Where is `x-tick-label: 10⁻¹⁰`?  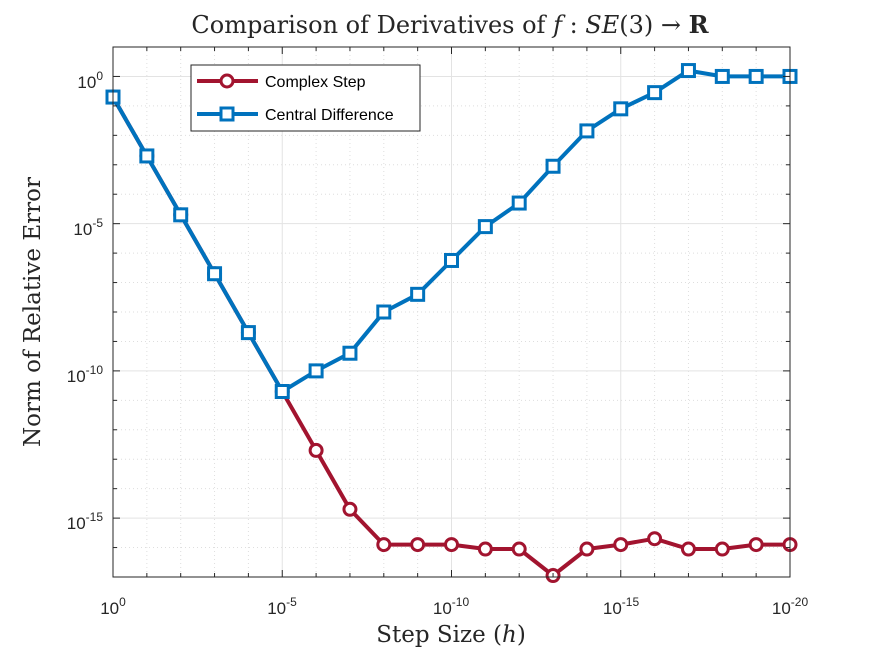
x-tick-label: 10⁻¹⁰ is located at coordinates (451, 606).